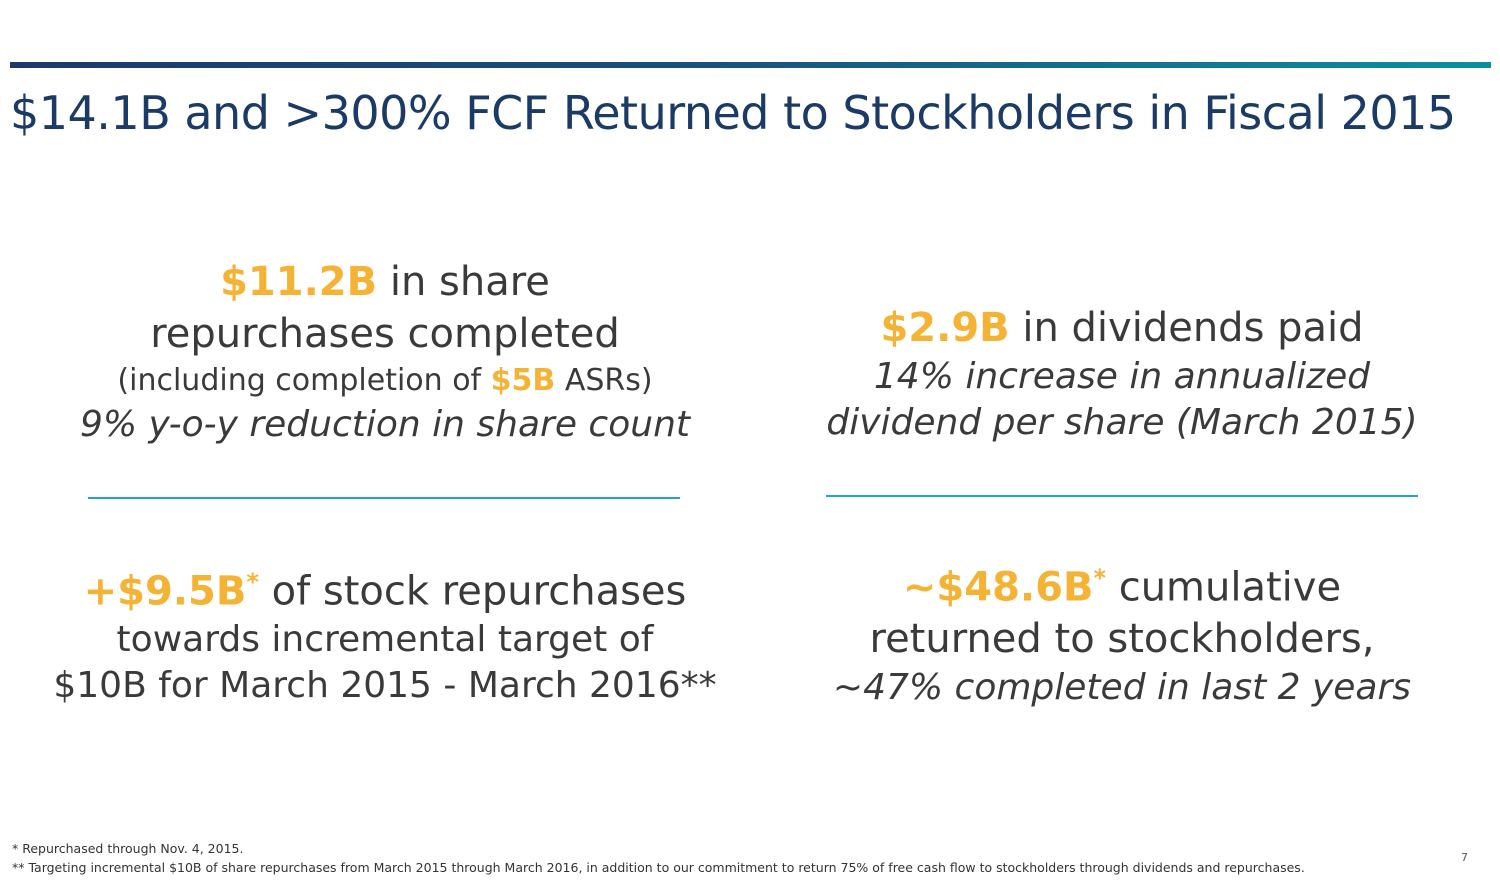  Describe the element at coordinates (1122, 587) in the screenshot. I see `cumulative-headline: ~$48.6B* cumulative` at that location.